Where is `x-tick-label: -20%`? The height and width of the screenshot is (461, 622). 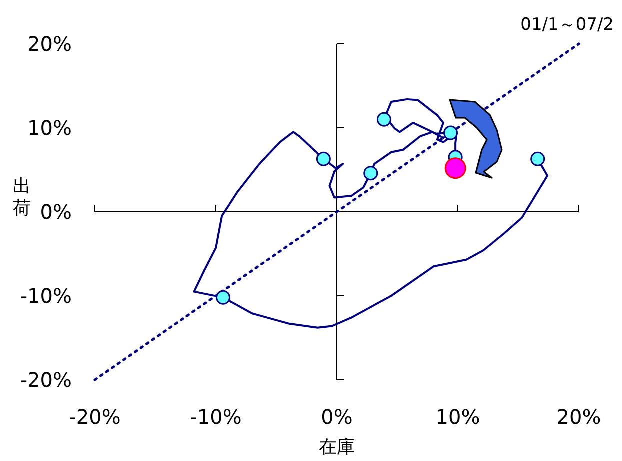 x-tick-label: -20% is located at coordinates (95, 417).